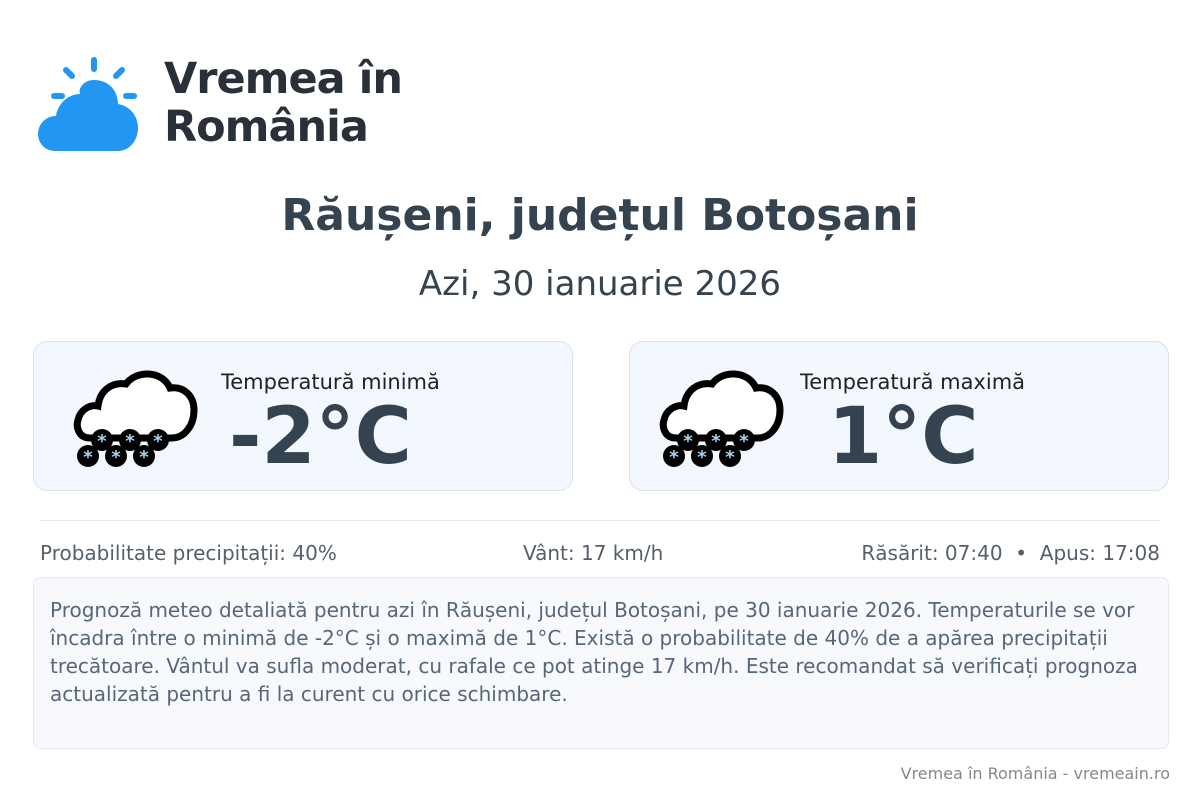 The width and height of the screenshot is (1200, 800). Describe the element at coordinates (1035, 773) in the screenshot. I see `footer-credit: Vremea în România - vremeain.ro` at that location.